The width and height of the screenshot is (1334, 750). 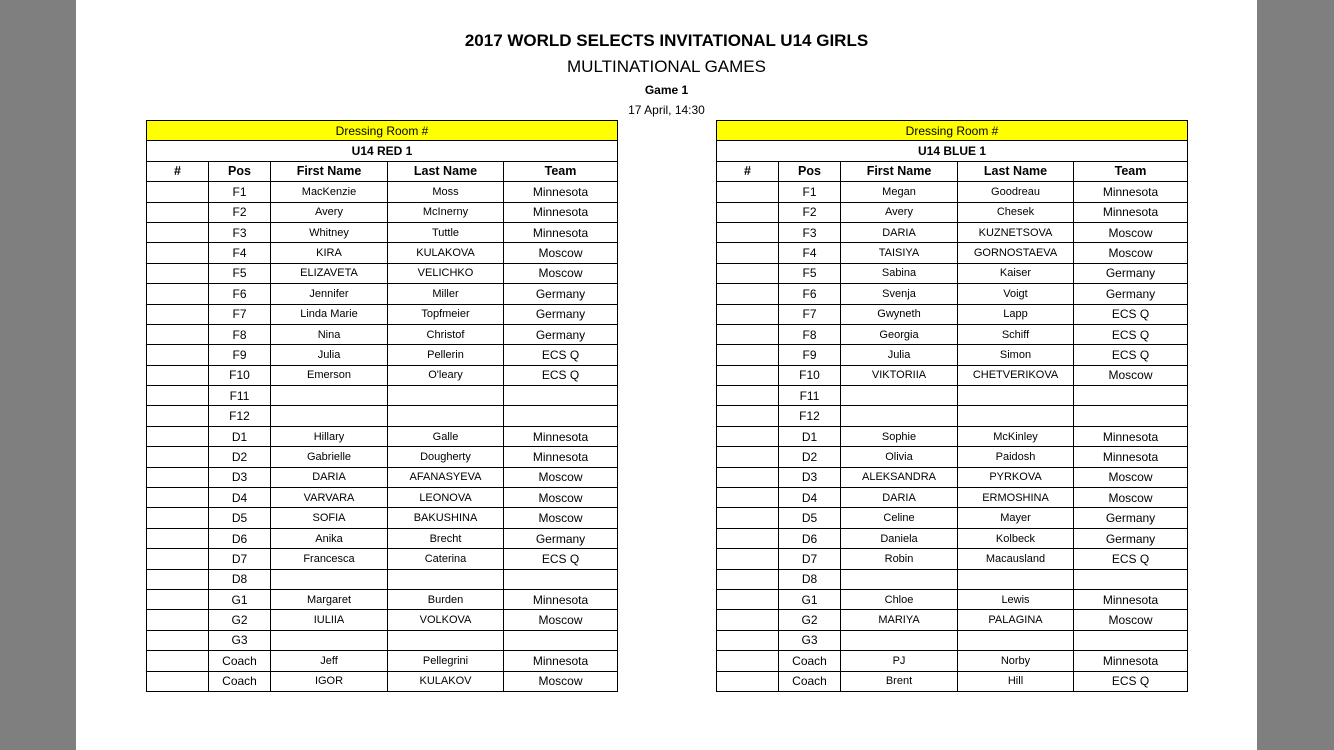 What do you see at coordinates (329, 599) in the screenshot?
I see `first-name-cell: Margaret` at bounding box center [329, 599].